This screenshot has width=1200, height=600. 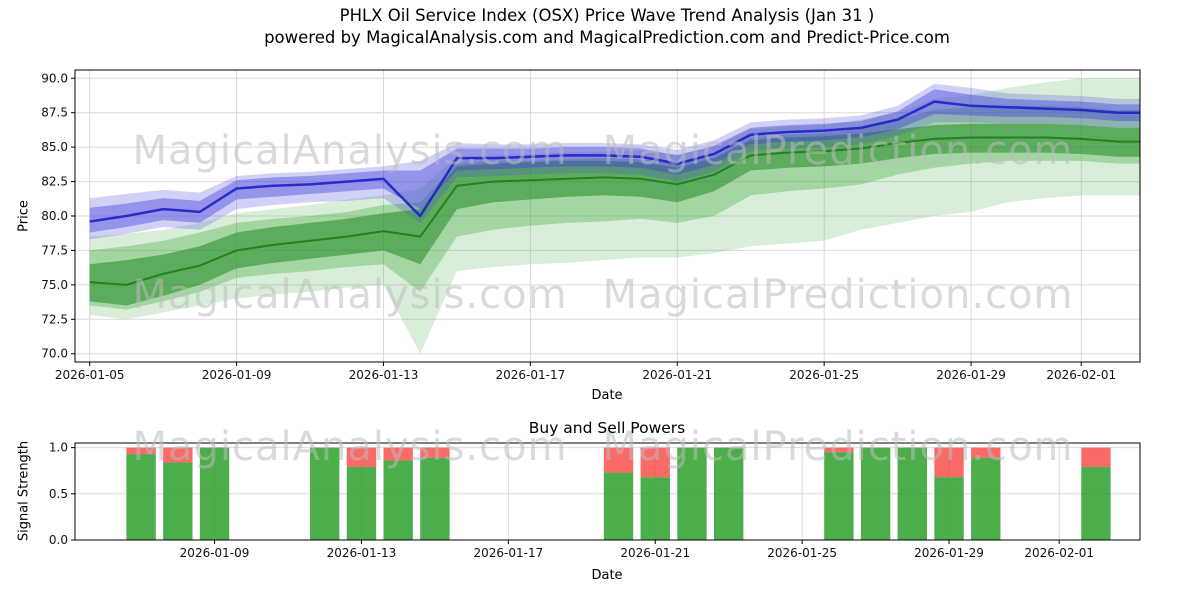 What do you see at coordinates (607, 428) in the screenshot?
I see `signal-chart-title: Buy and Sell Powers` at bounding box center [607, 428].